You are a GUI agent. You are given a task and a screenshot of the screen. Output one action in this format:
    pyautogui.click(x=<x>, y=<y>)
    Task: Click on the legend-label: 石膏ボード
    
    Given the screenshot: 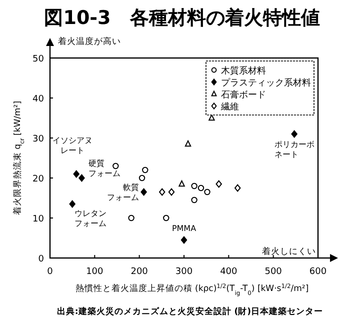 What is the action you would take?
    pyautogui.click(x=243, y=95)
    